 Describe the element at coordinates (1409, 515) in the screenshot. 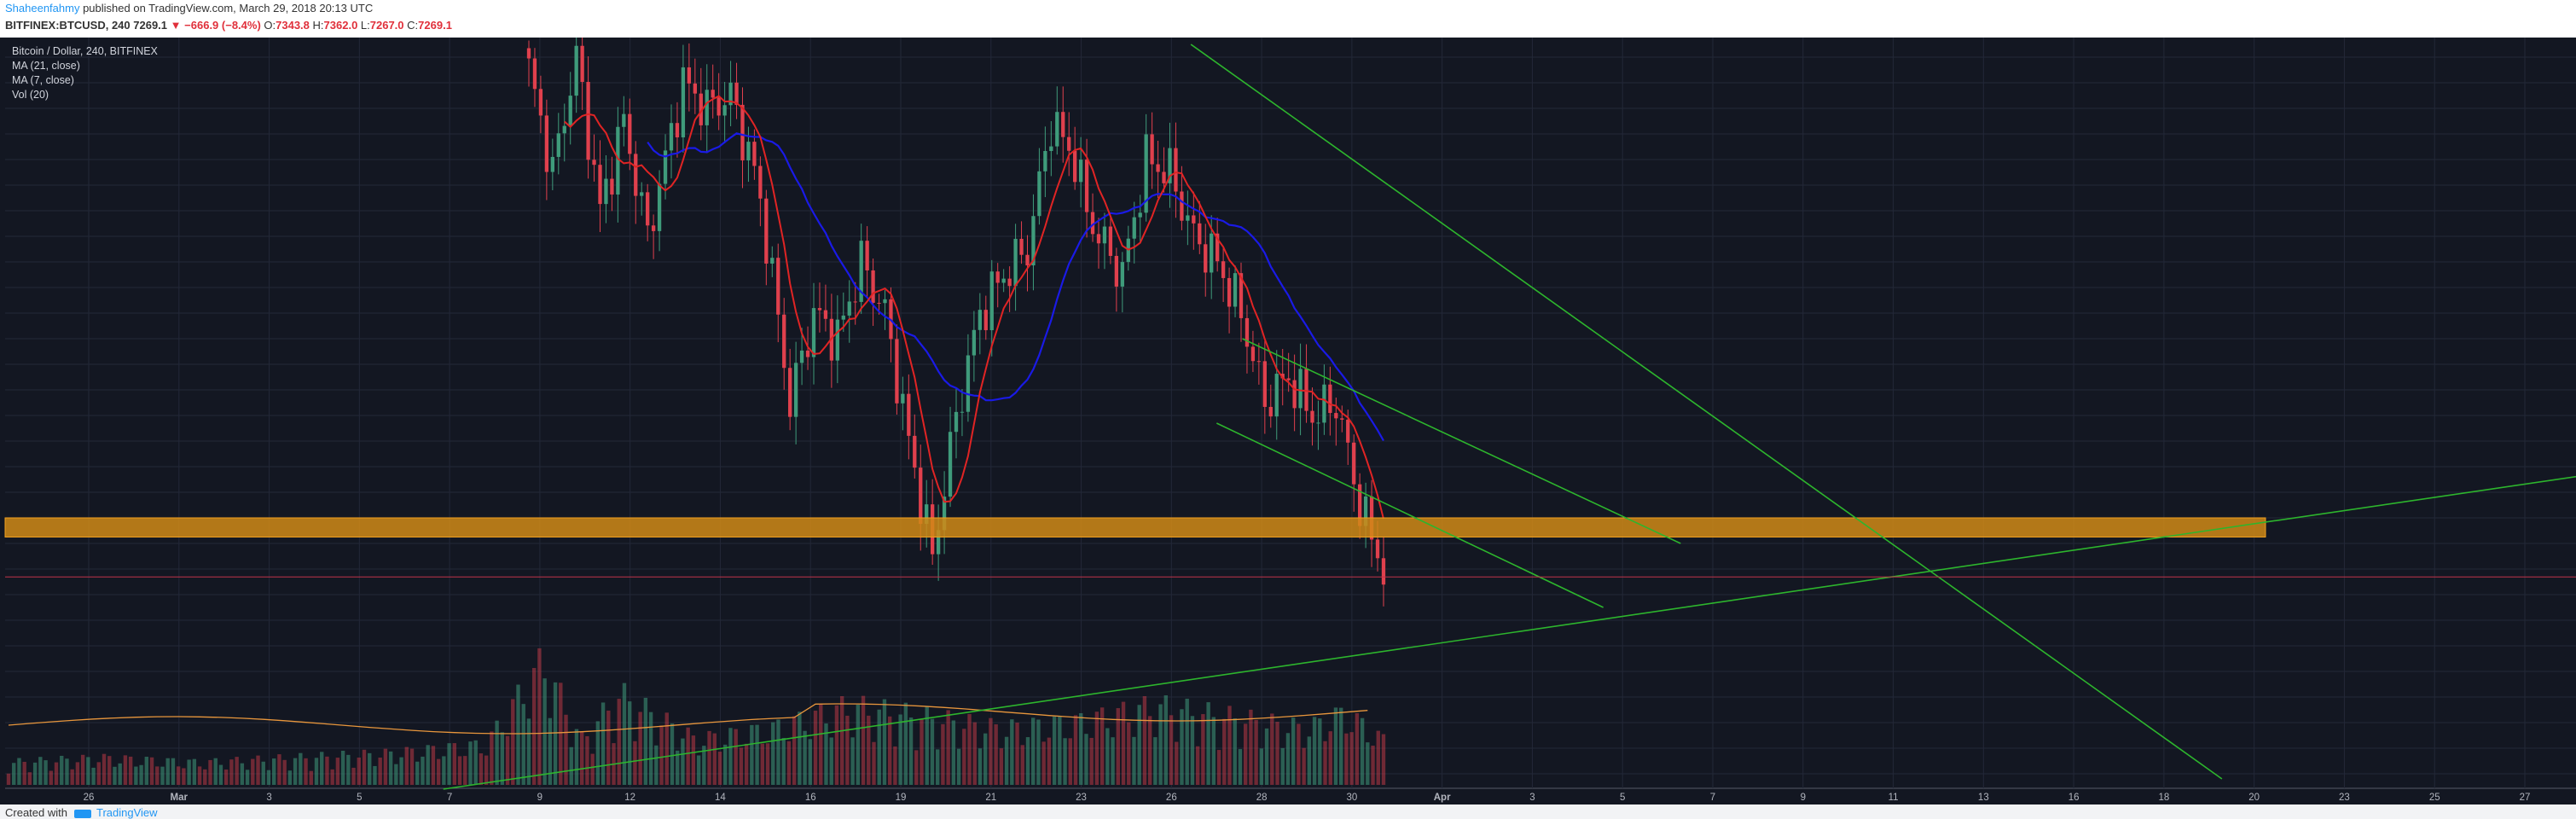

I see `trendline` at that location.